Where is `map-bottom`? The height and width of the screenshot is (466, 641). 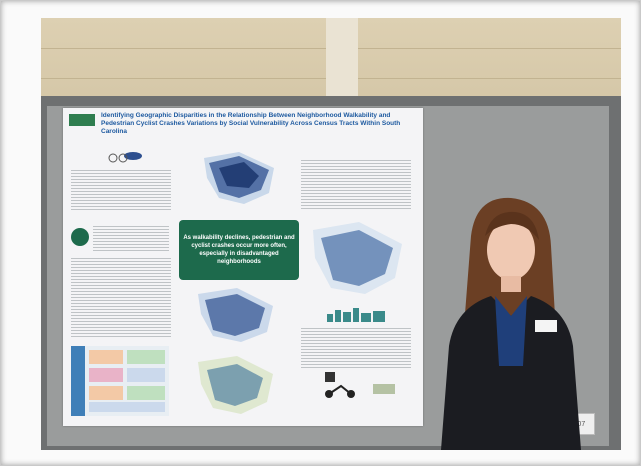
map-bottom is located at coordinates (235, 385).